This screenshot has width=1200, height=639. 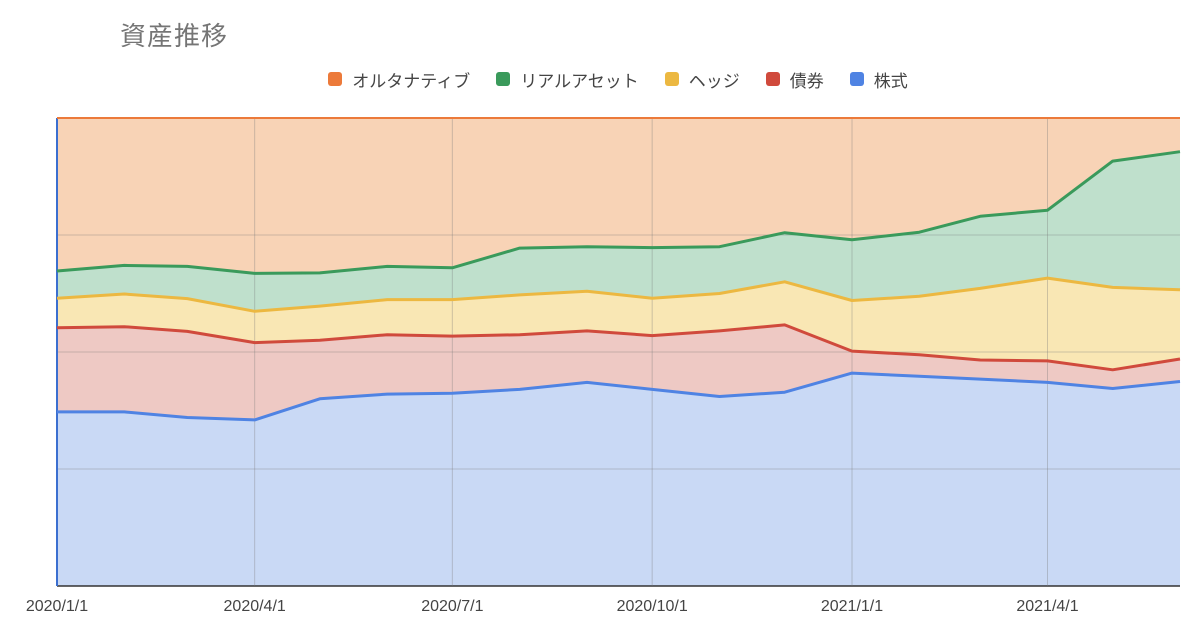 I want to click on legend-item: ヘッジ, so click(x=702, y=79).